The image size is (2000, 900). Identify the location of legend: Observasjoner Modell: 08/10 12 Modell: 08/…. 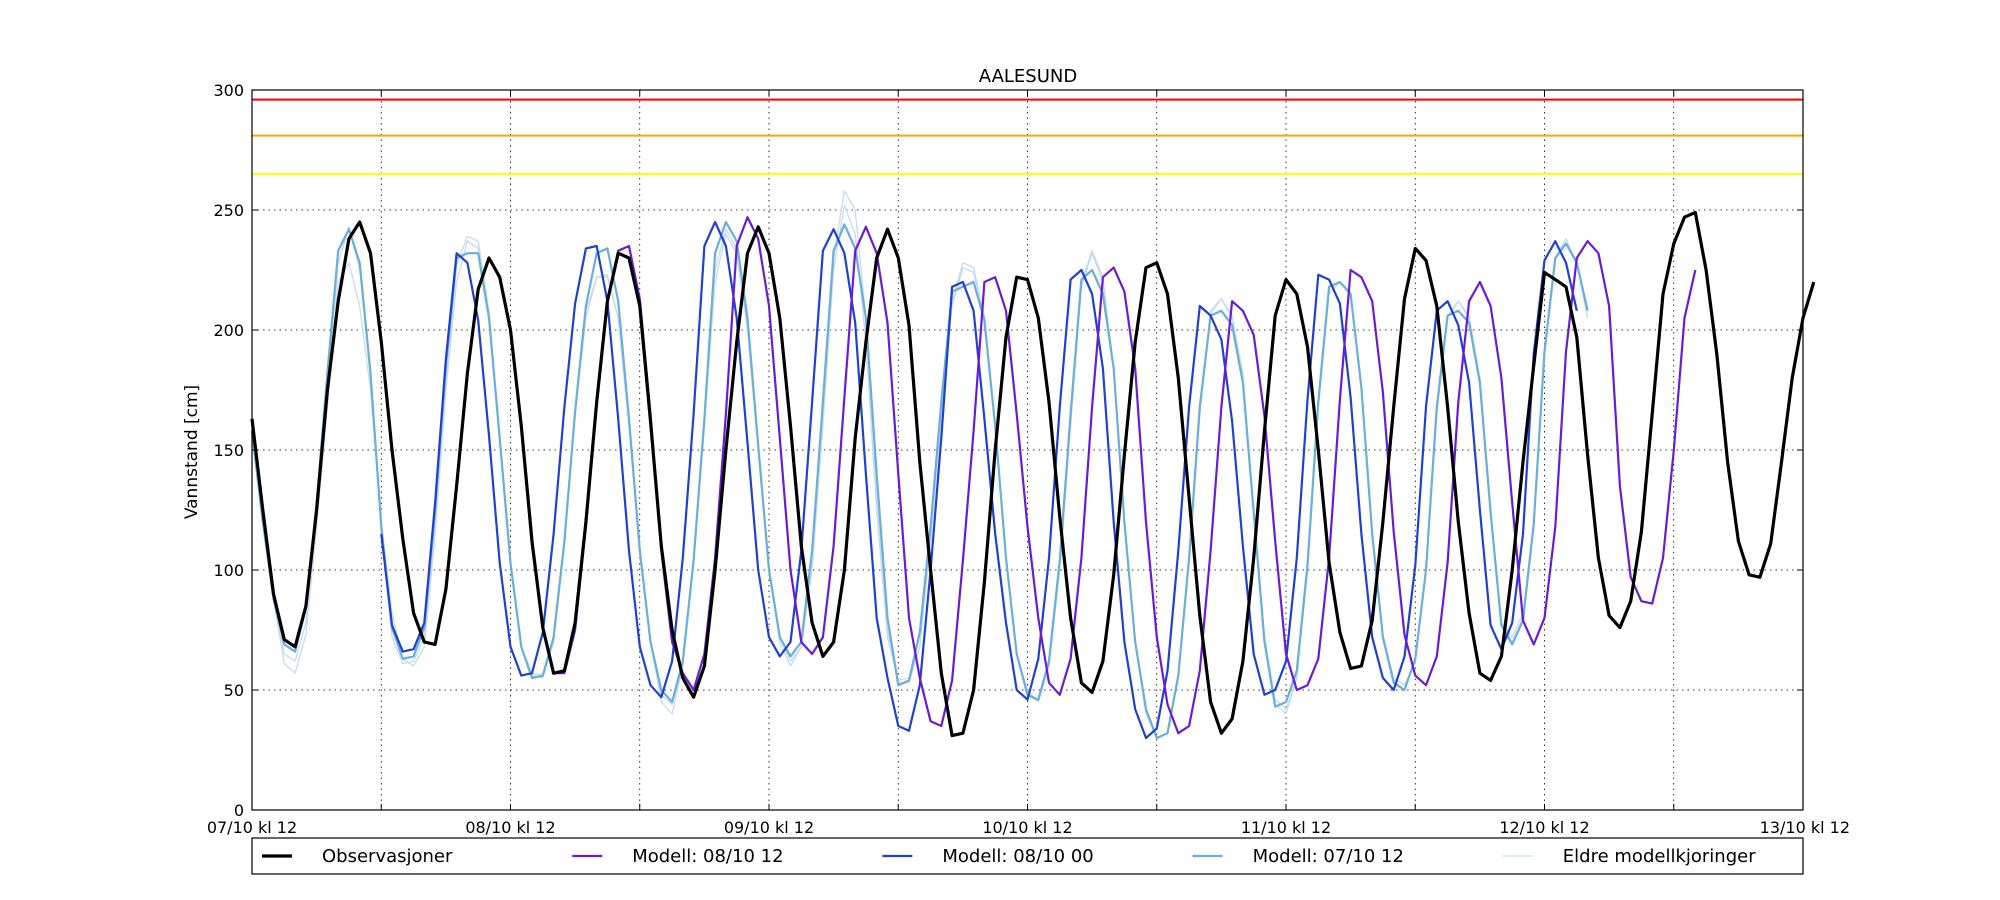
(1027, 856).